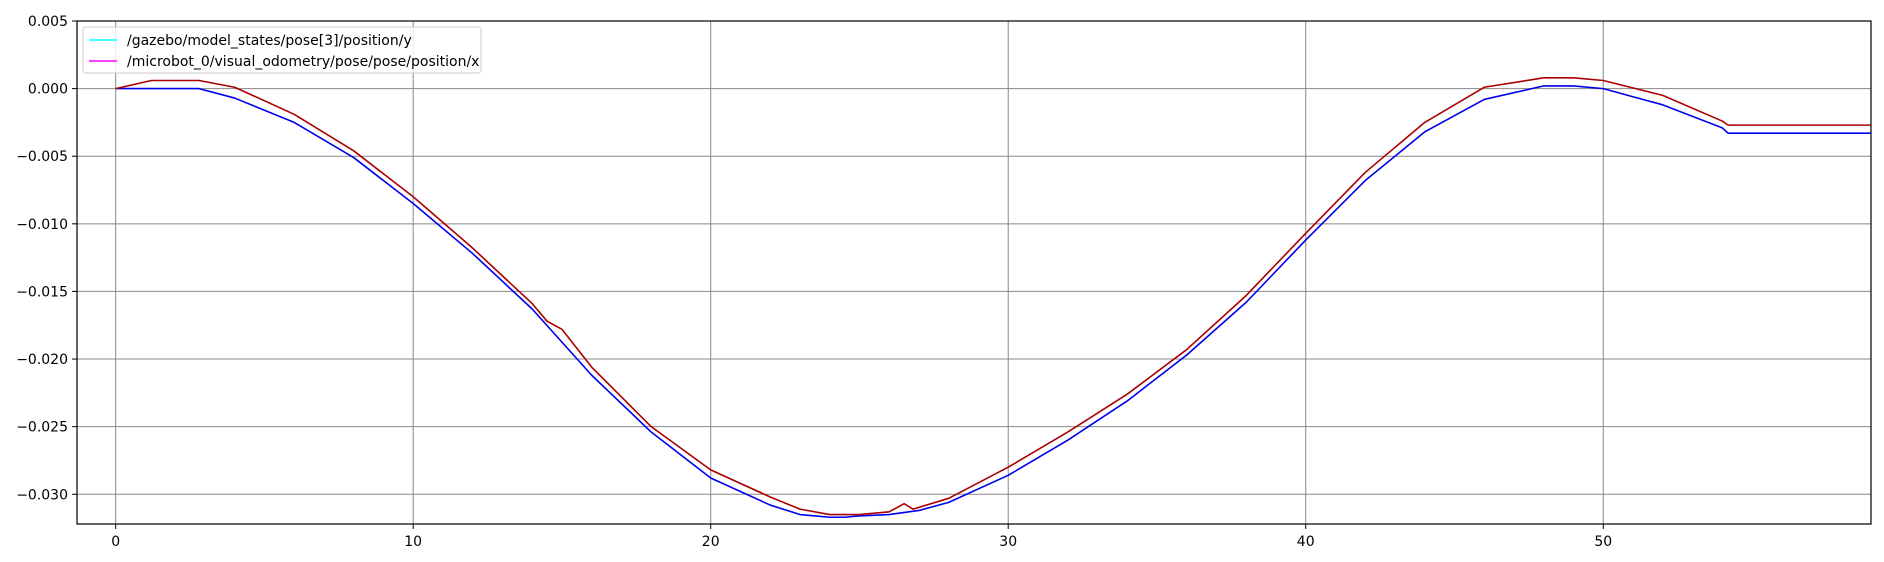  What do you see at coordinates (115, 542) in the screenshot?
I see `x-tick-label: 0` at bounding box center [115, 542].